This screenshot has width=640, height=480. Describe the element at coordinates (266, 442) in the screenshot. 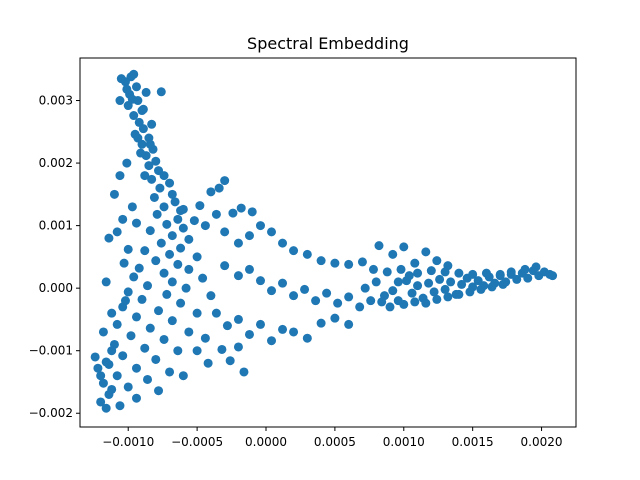

I see `x-tick-label: 0.0000` at that location.